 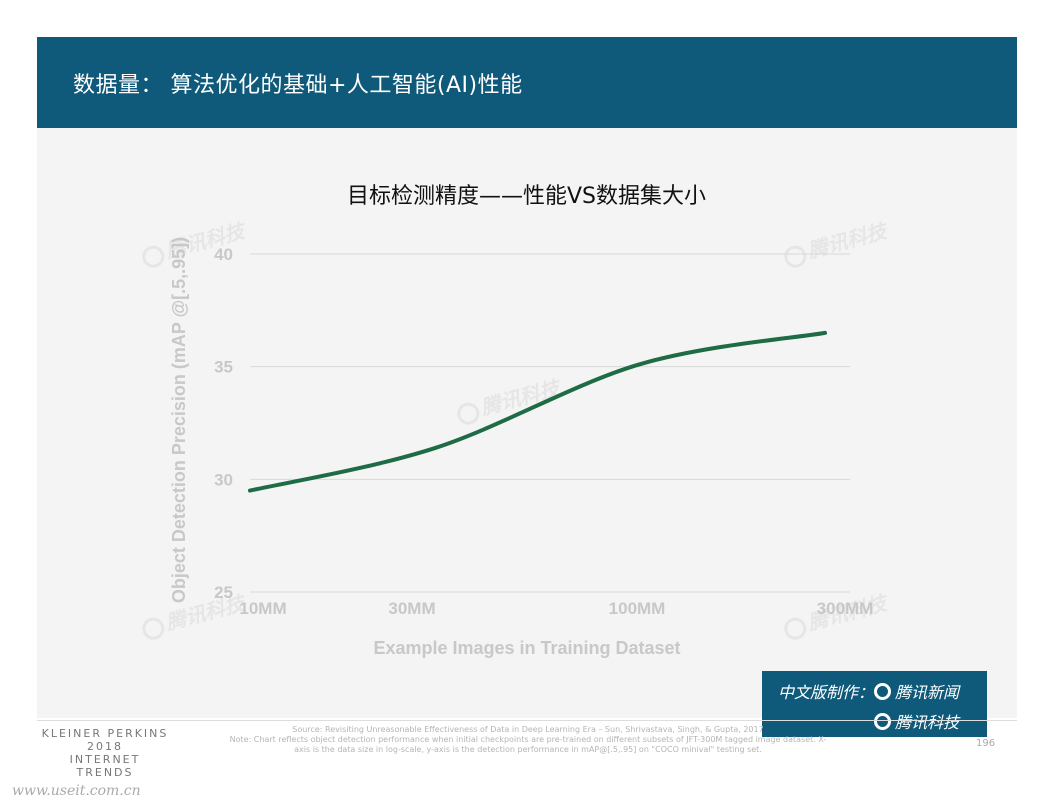 What do you see at coordinates (526, 196) in the screenshot?
I see `chart-title: 目标检测精度——性能VS数据集大小` at bounding box center [526, 196].